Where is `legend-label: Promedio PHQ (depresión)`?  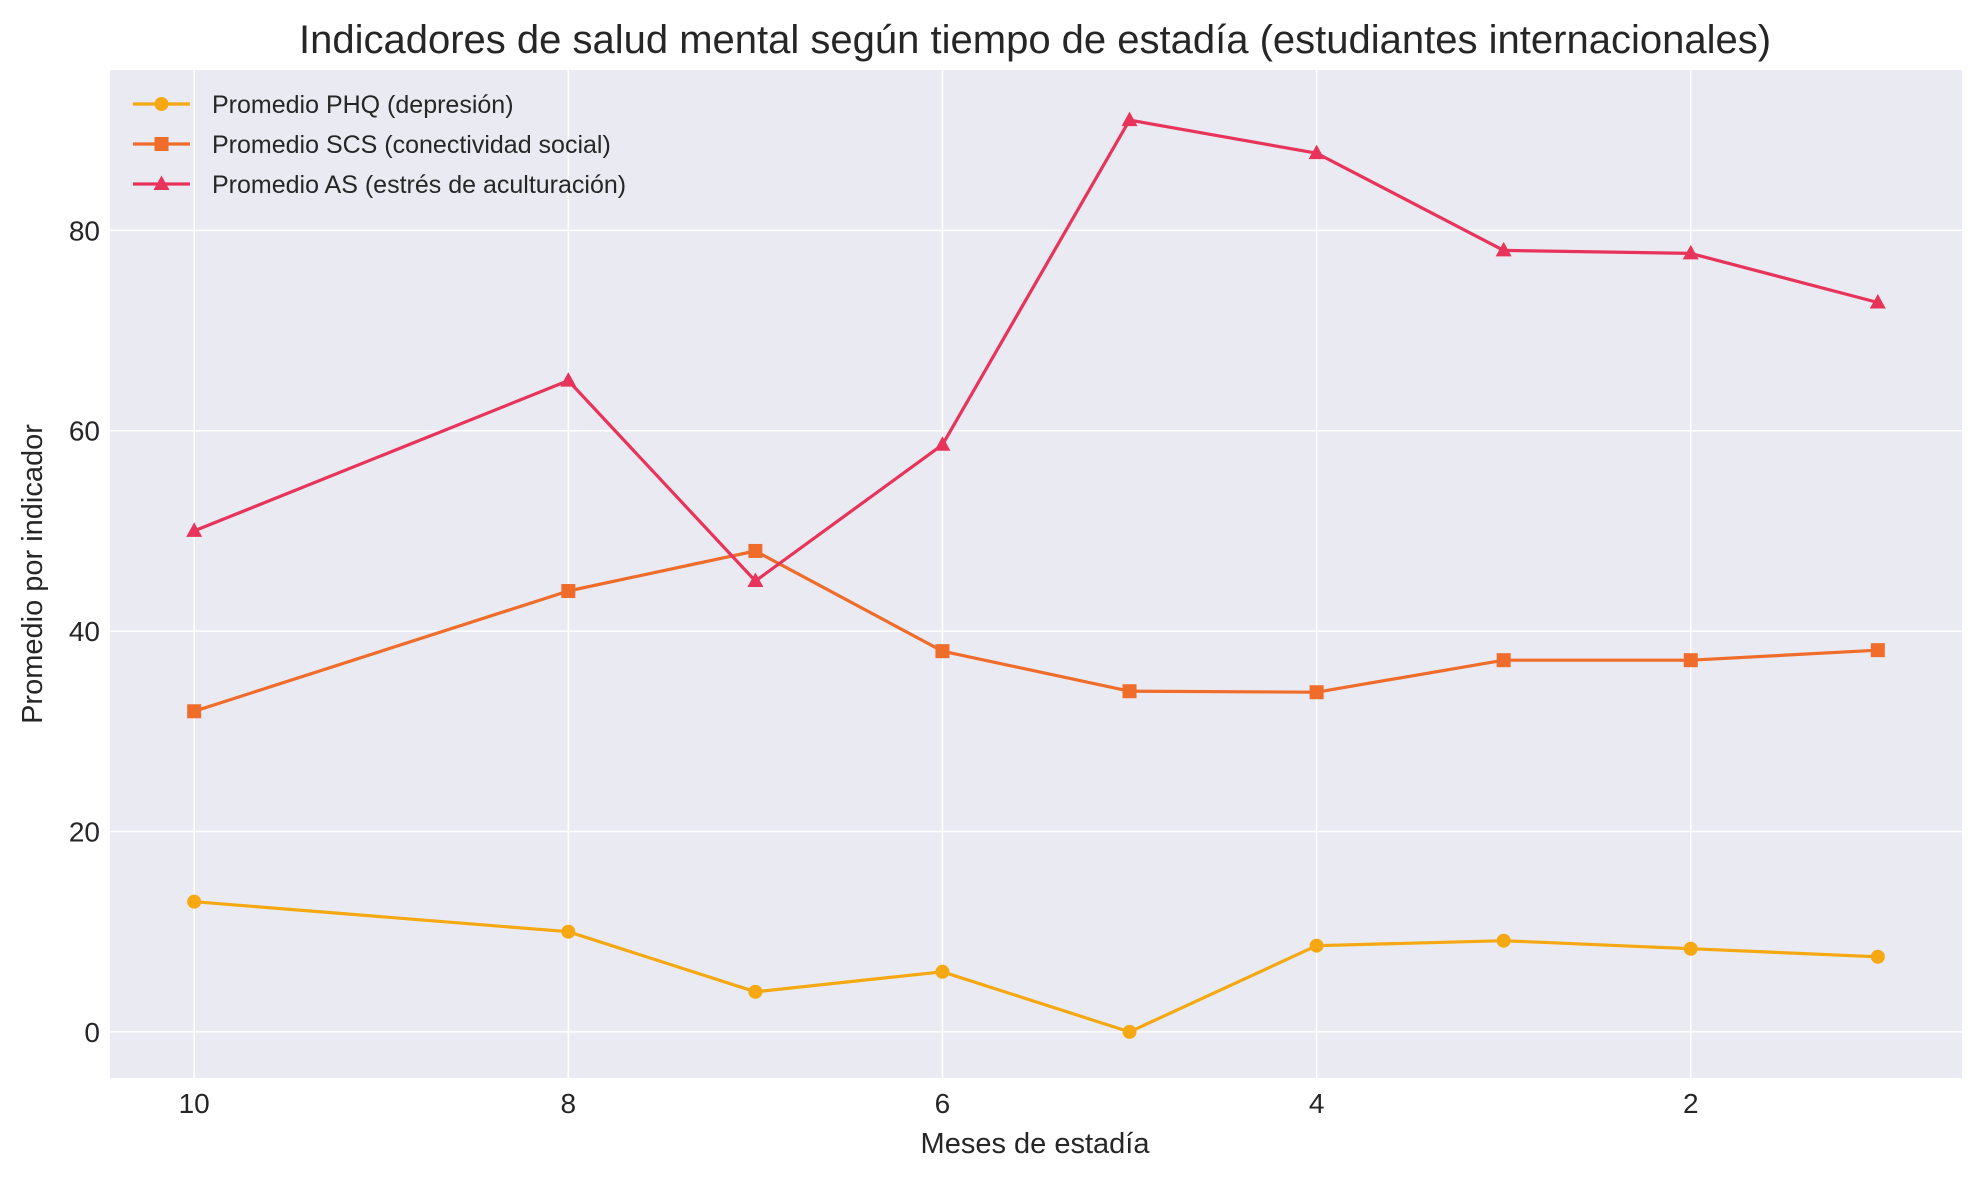 legend-label: Promedio PHQ (depresión) is located at coordinates (363, 105).